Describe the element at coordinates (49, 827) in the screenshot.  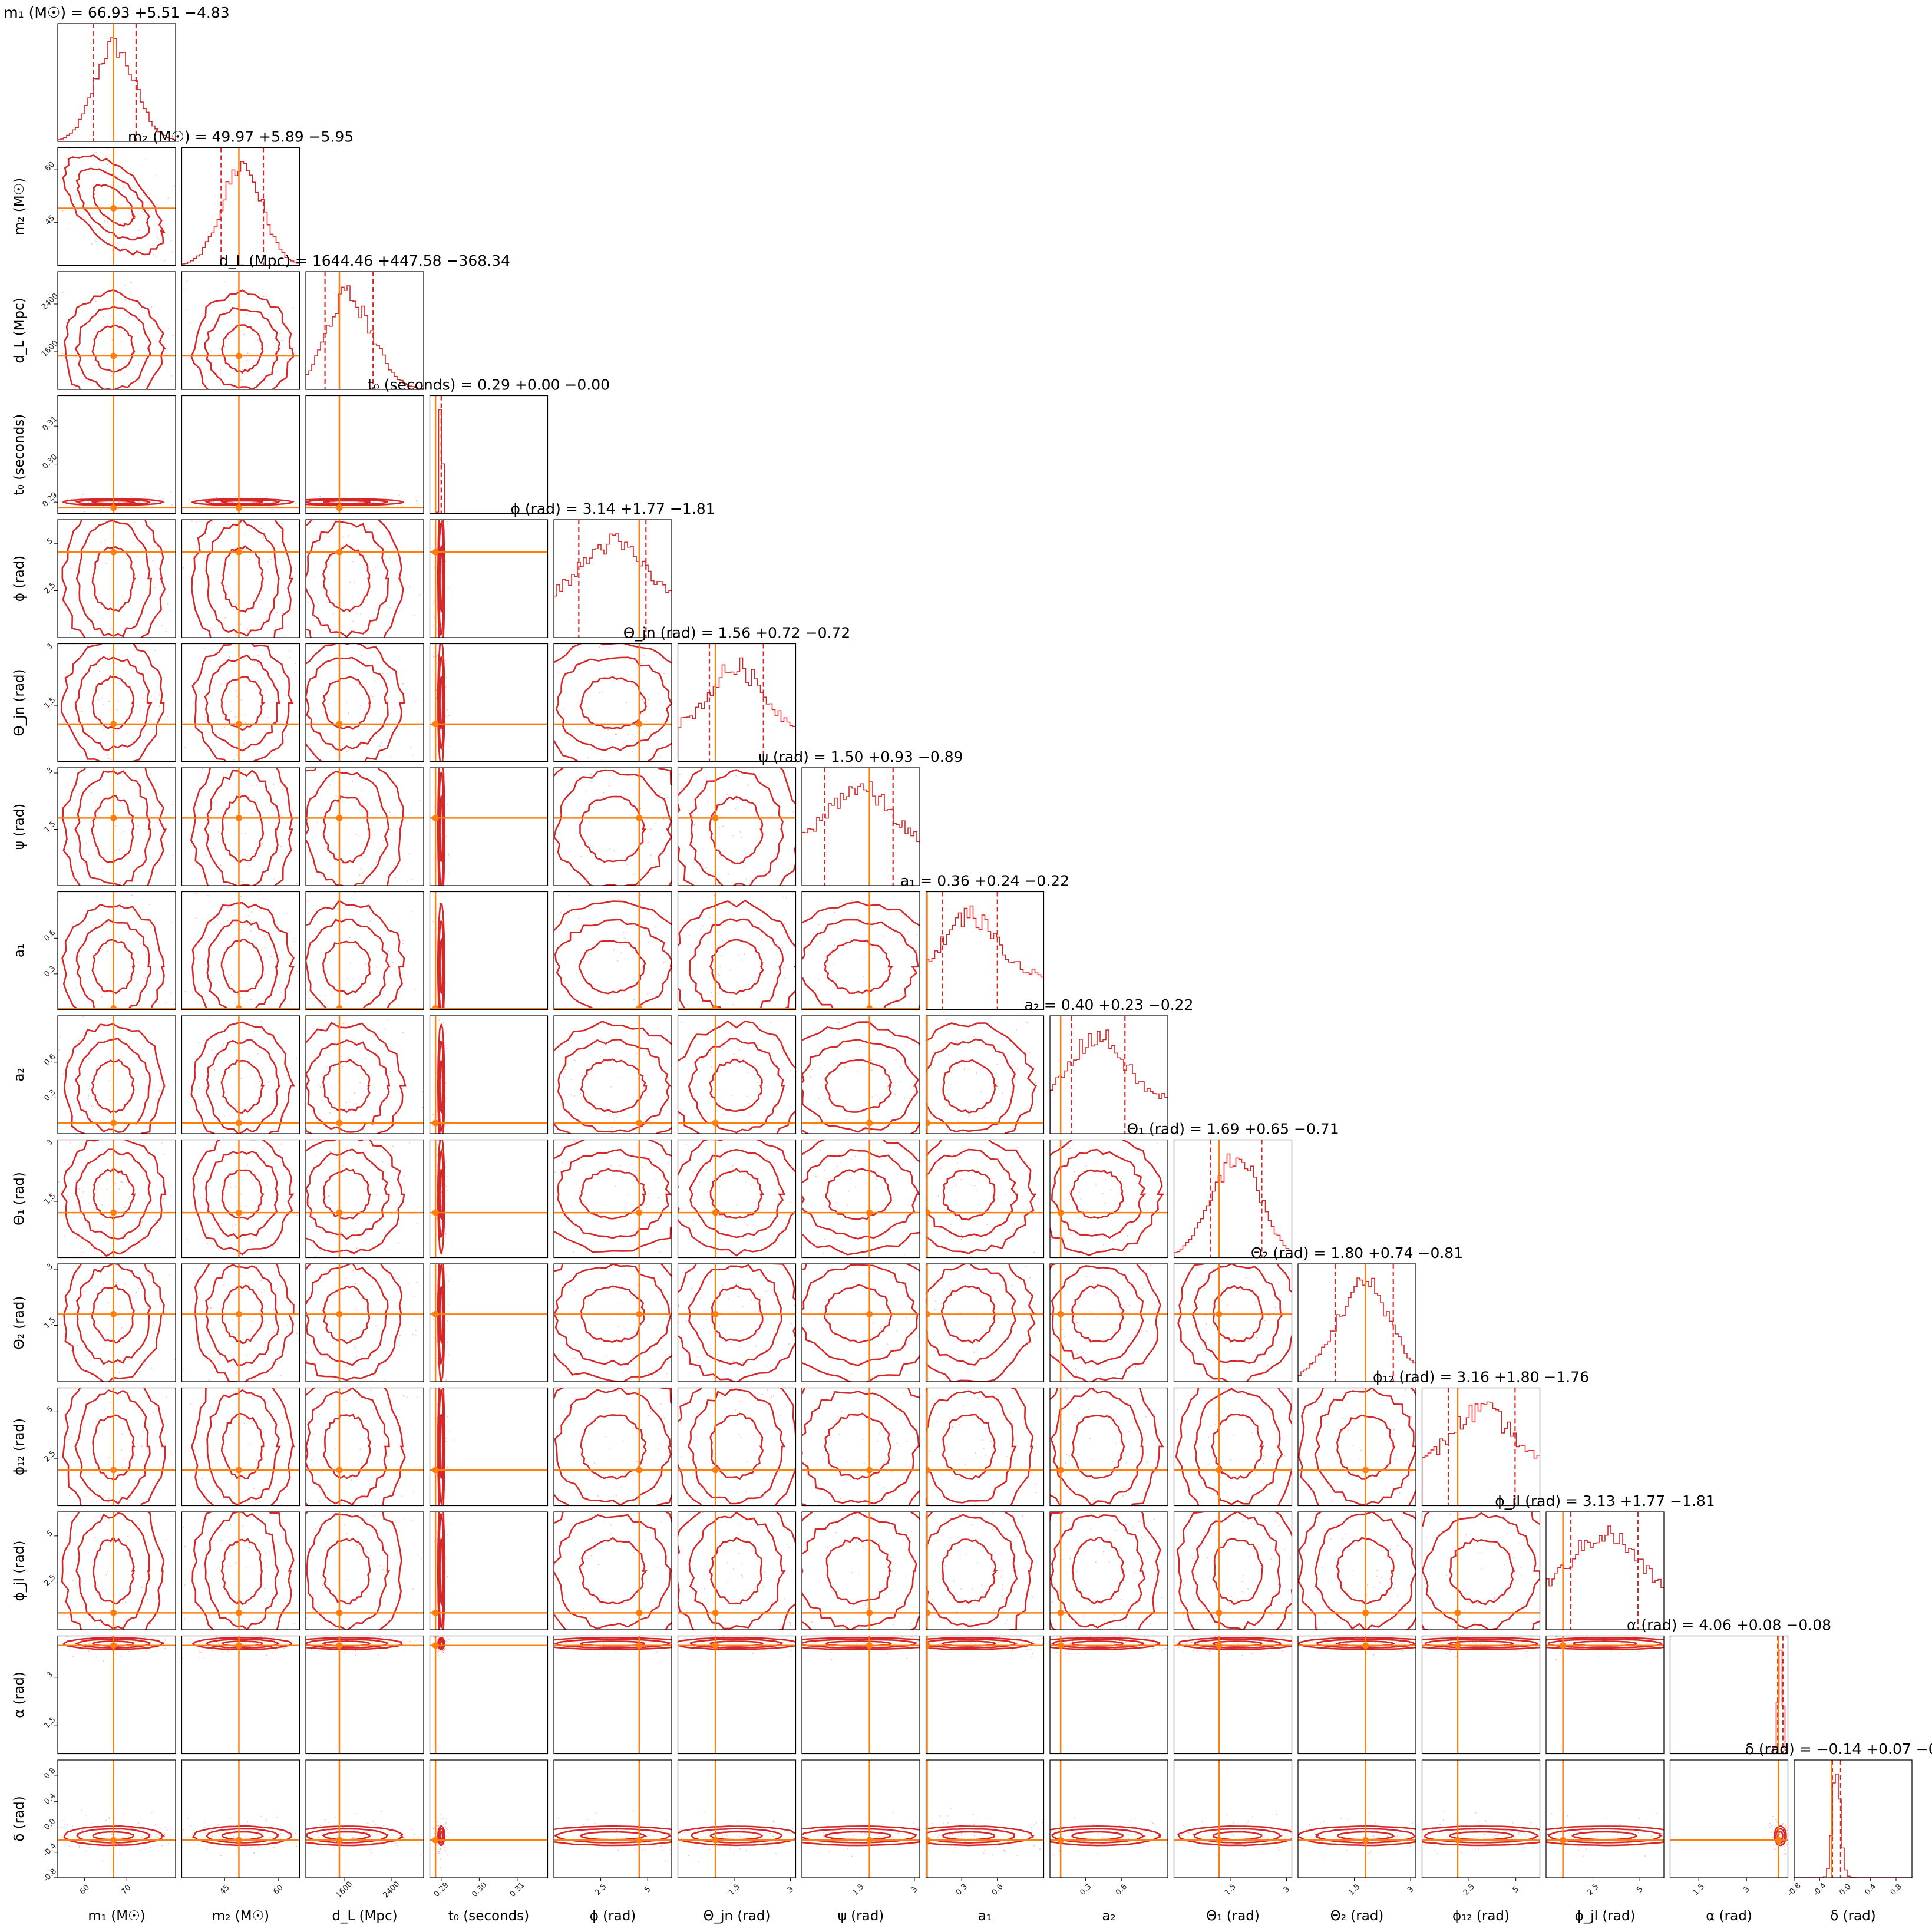
I see `y-tick-label: 1.5` at that location.